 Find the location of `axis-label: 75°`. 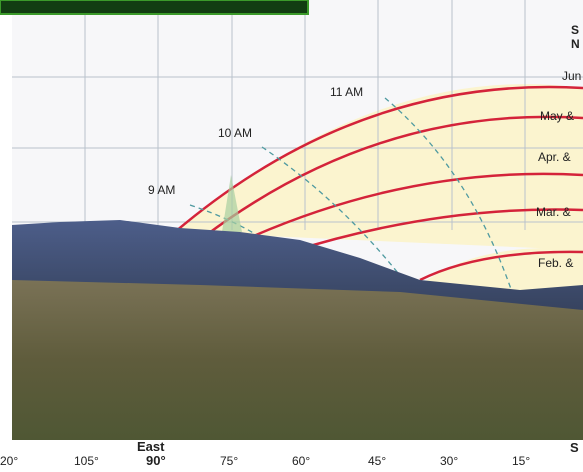

axis-label: 75° is located at coordinates (229, 461).